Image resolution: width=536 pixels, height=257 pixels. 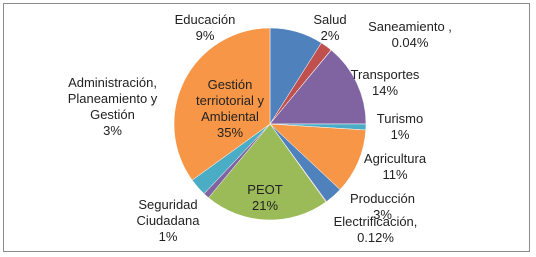 I want to click on data-label: Salud 2%, so click(x=330, y=28).